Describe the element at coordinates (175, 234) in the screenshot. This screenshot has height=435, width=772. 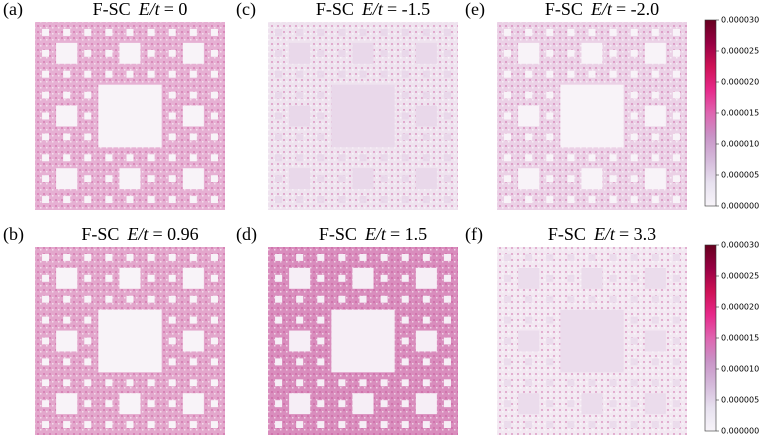
I see `title-value: = 0.96` at that location.